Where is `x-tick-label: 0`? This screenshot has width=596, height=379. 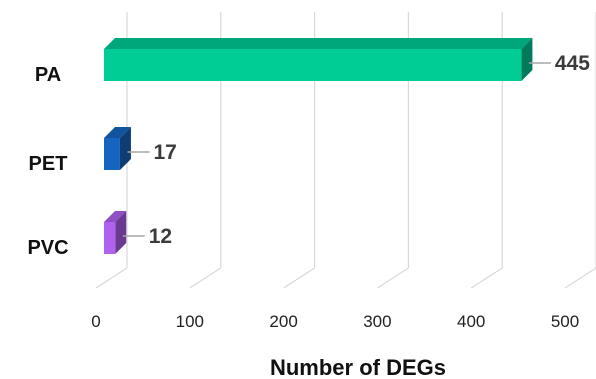
x-tick-label: 0 is located at coordinates (95, 321).